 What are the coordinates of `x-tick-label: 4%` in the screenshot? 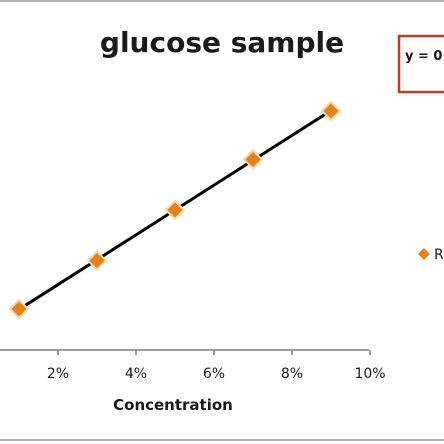 It's located at (136, 374).